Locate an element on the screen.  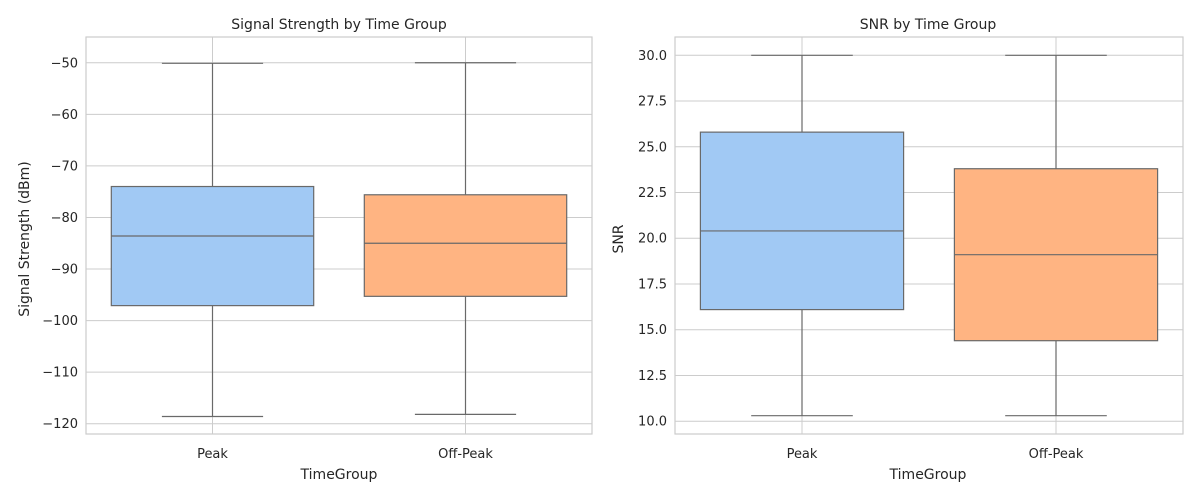
y-tick-label: 17.5 is located at coordinates (652, 284).